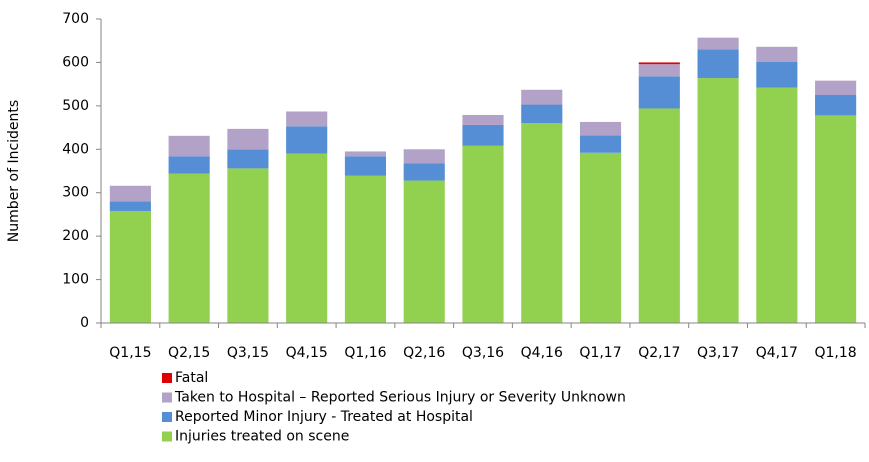 The height and width of the screenshot is (462, 869). I want to click on y-tick-label: 300, so click(75, 193).